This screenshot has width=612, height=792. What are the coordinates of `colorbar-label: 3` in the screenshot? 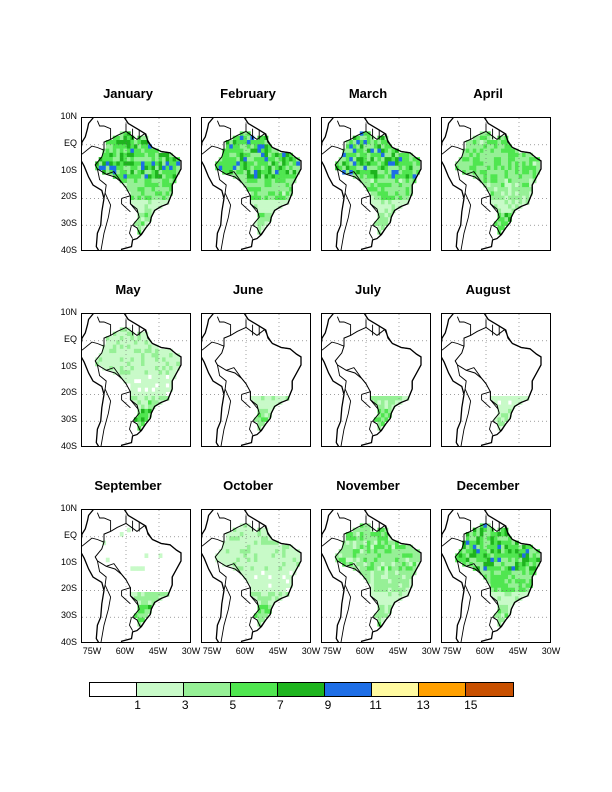 It's located at (185, 705).